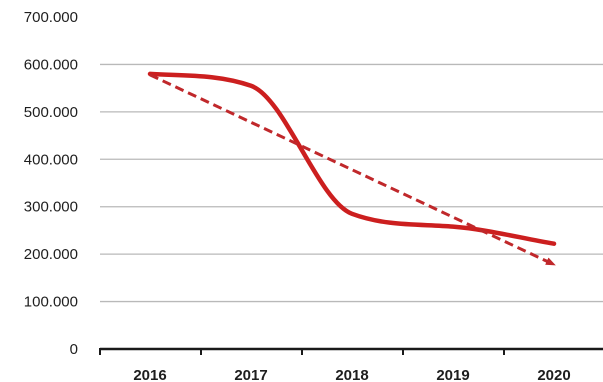  What do you see at coordinates (452, 374) in the screenshot?
I see `x-tick-label: 2019` at bounding box center [452, 374].